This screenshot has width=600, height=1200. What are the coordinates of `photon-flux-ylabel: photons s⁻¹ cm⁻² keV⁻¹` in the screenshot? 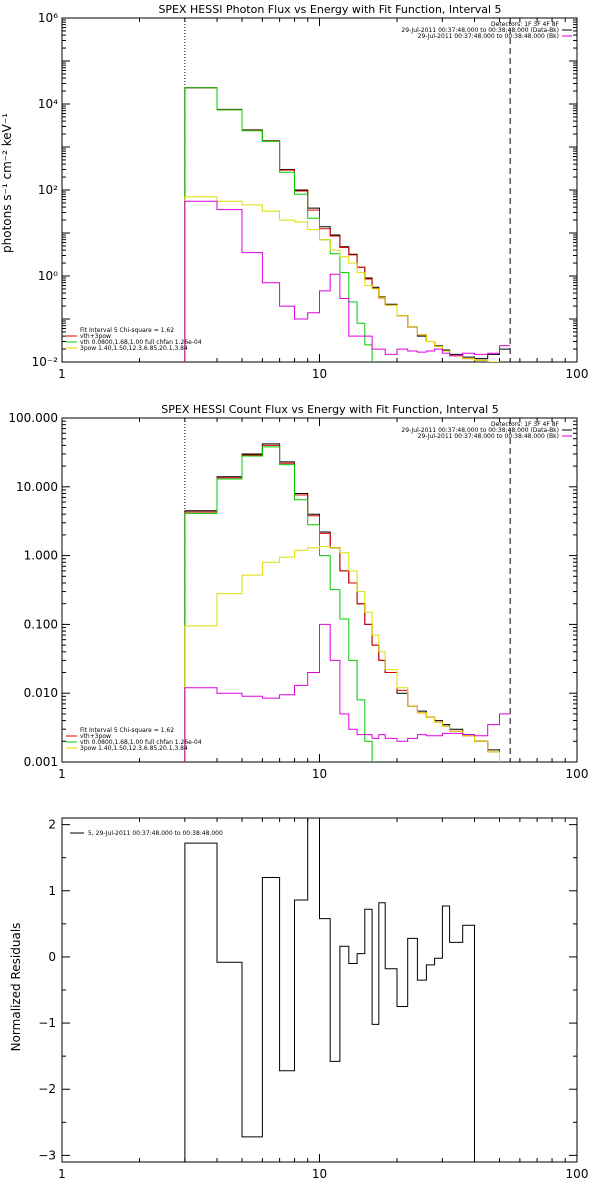 It's located at (7, 183).